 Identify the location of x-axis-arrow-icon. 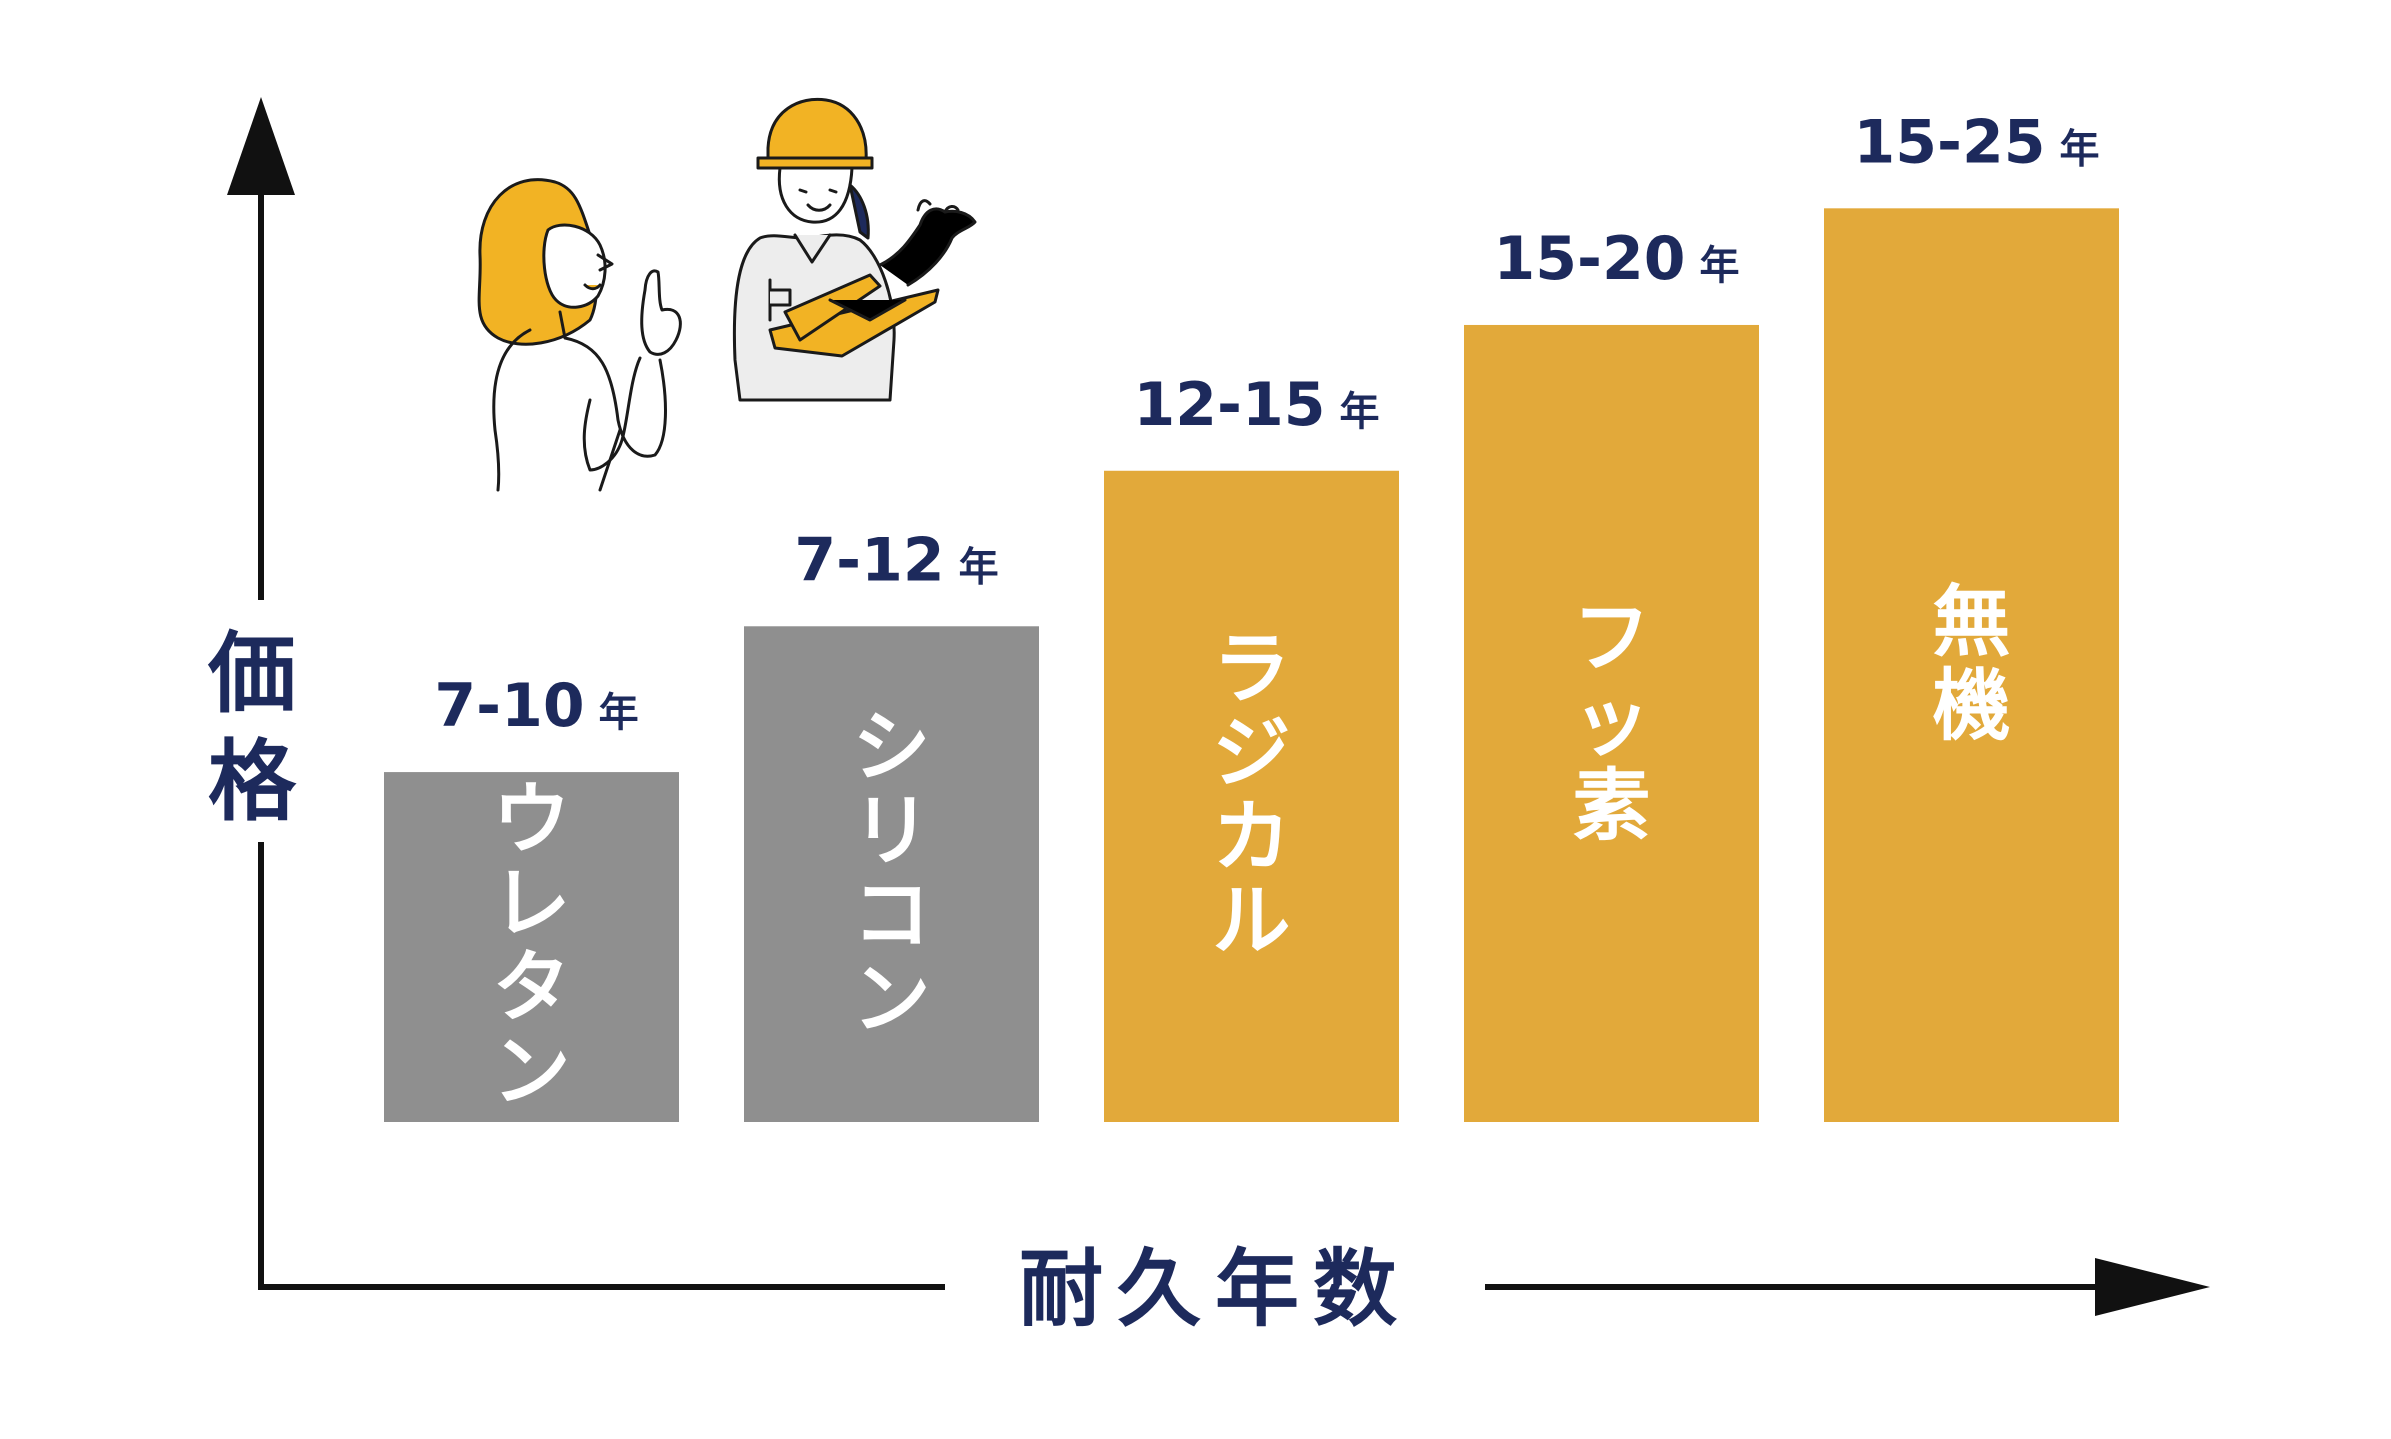
(2152, 1287).